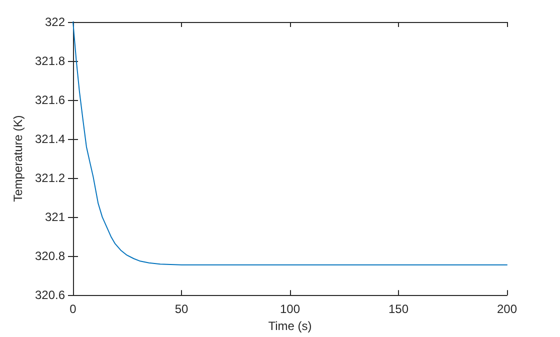  I want to click on y-tick-label: 320.8, so click(50, 256).